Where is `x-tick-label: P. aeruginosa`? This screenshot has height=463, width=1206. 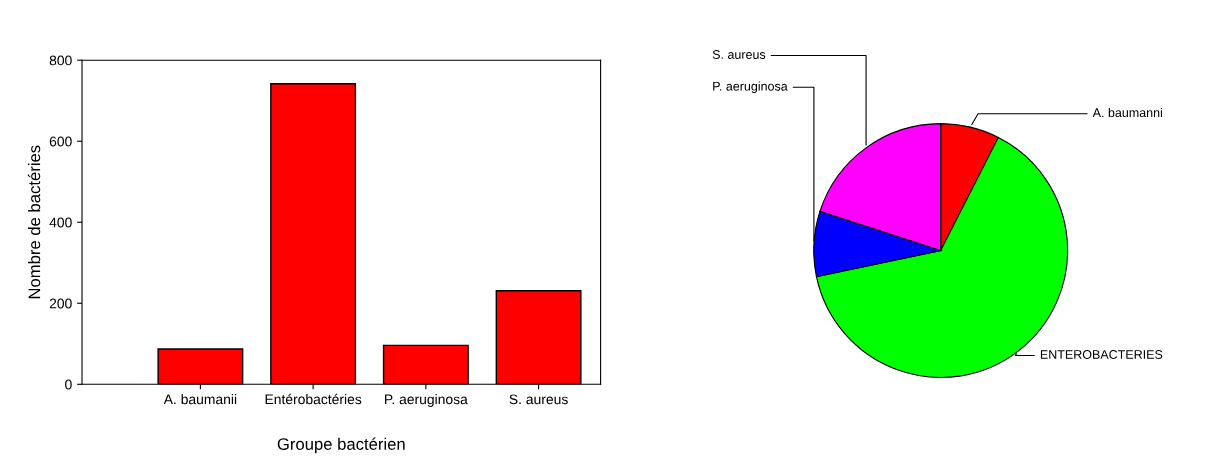 x-tick-label: P. aeruginosa is located at coordinates (426, 400).